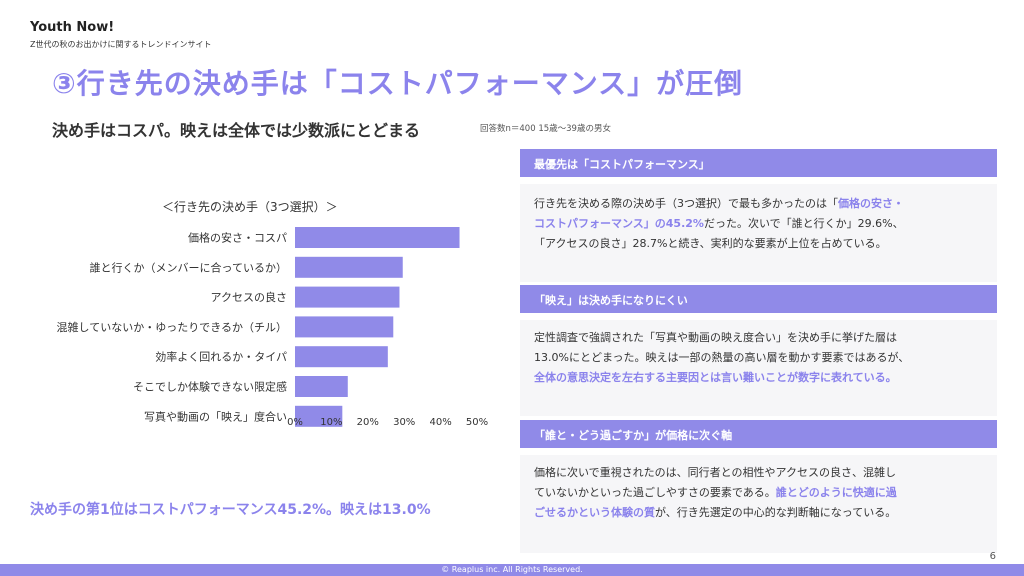  Describe the element at coordinates (715, 472) in the screenshot. I see `body-text: 価格に次いで重視されたのは、同行者との相性やアクセスの良さ、混雑し` at that location.